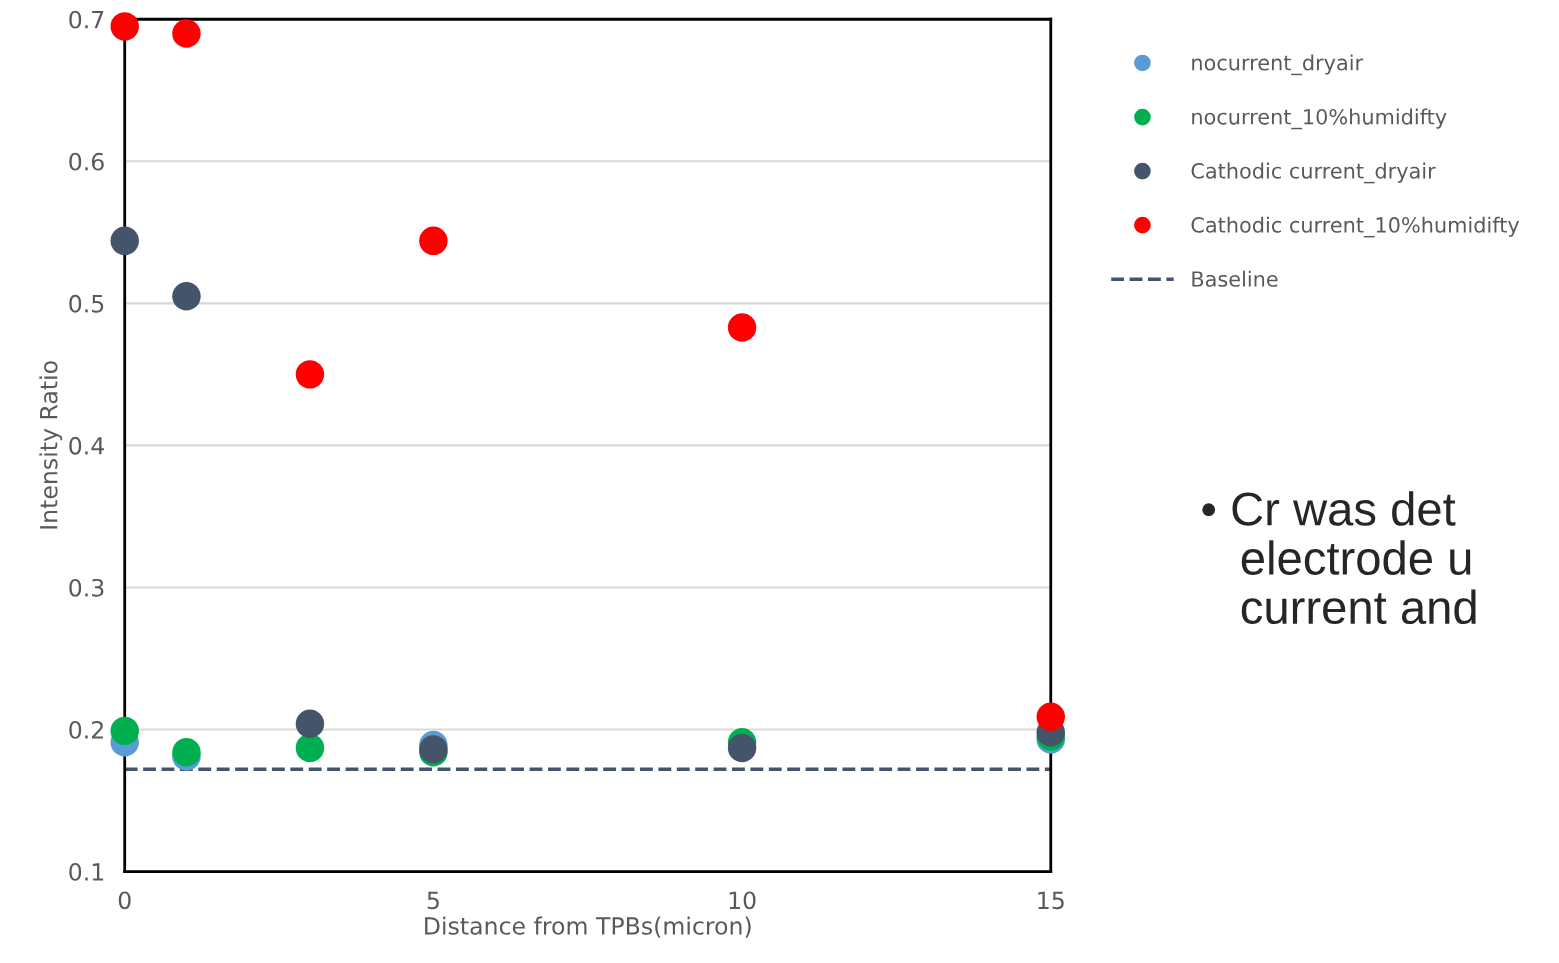 Image resolution: width=1559 pixels, height=963 pixels. I want to click on x-tick-label: 10, so click(742, 900).